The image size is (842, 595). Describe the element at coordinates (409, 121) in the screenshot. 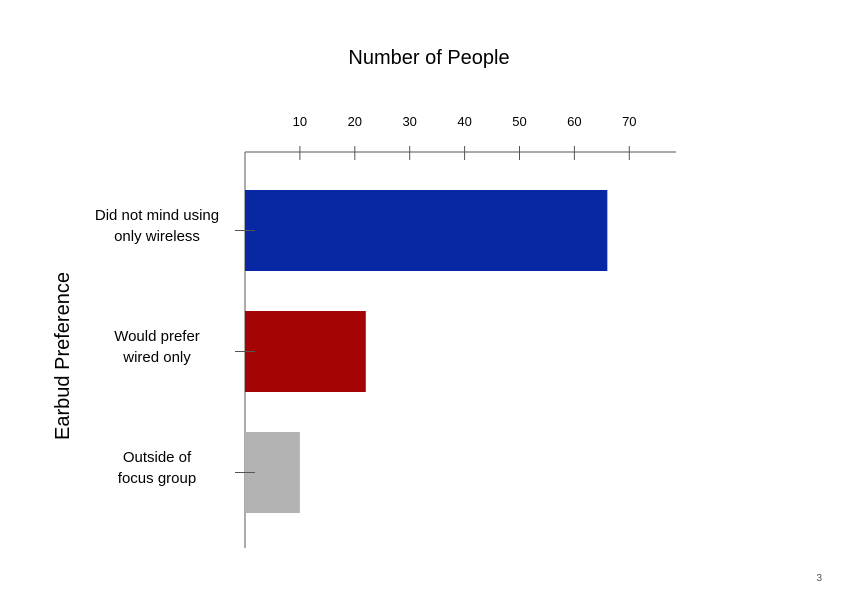

I see `x-tick-label: 30` at that location.